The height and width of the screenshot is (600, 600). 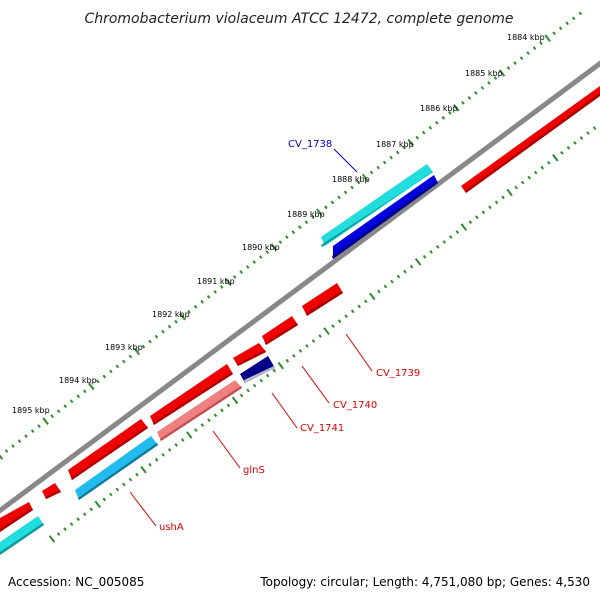 I want to click on gene-CV_1740-lower, so click(x=249, y=354).